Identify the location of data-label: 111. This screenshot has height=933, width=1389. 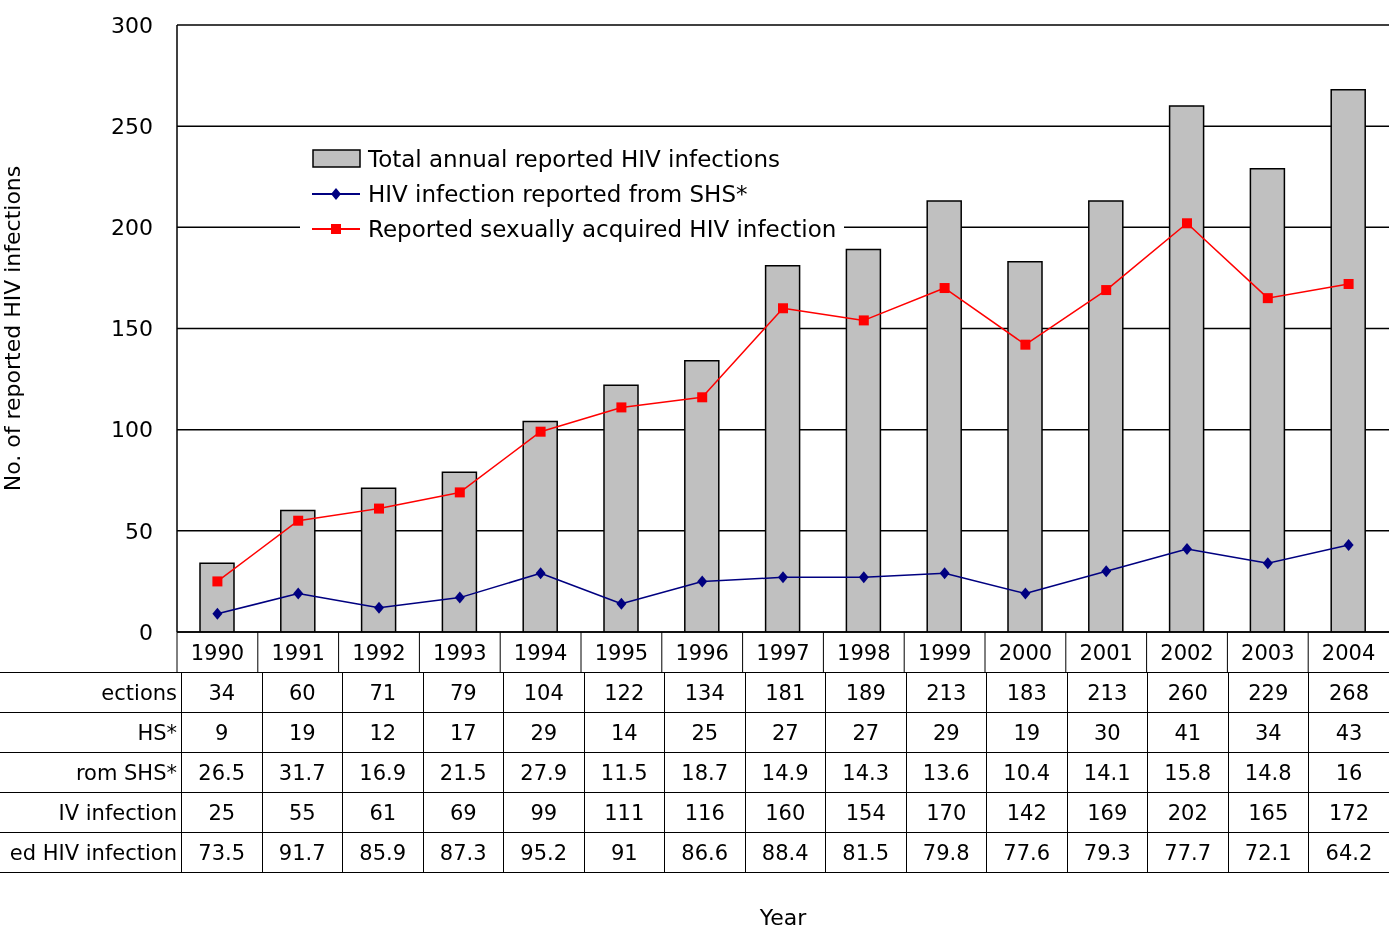
(624, 812).